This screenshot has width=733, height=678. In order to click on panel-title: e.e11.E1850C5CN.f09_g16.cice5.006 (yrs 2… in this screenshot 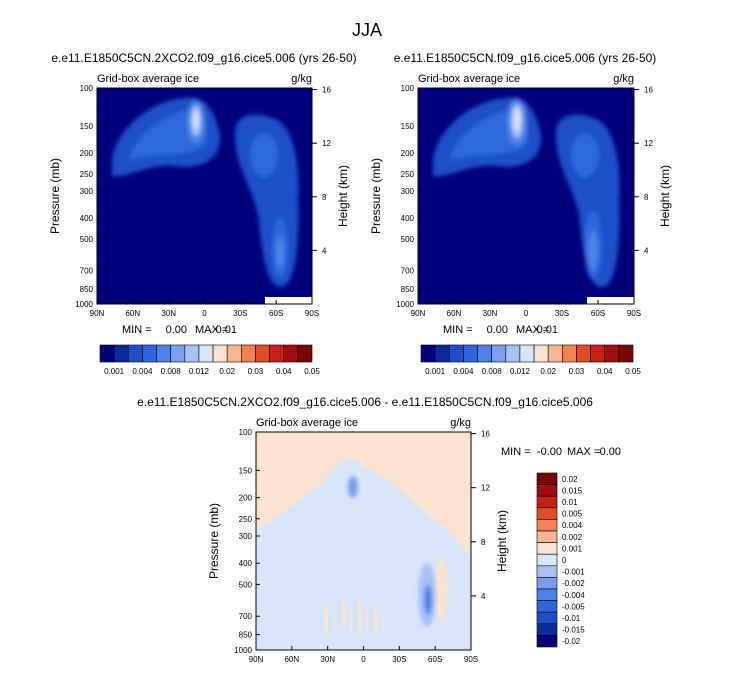, I will do `click(525, 58)`.